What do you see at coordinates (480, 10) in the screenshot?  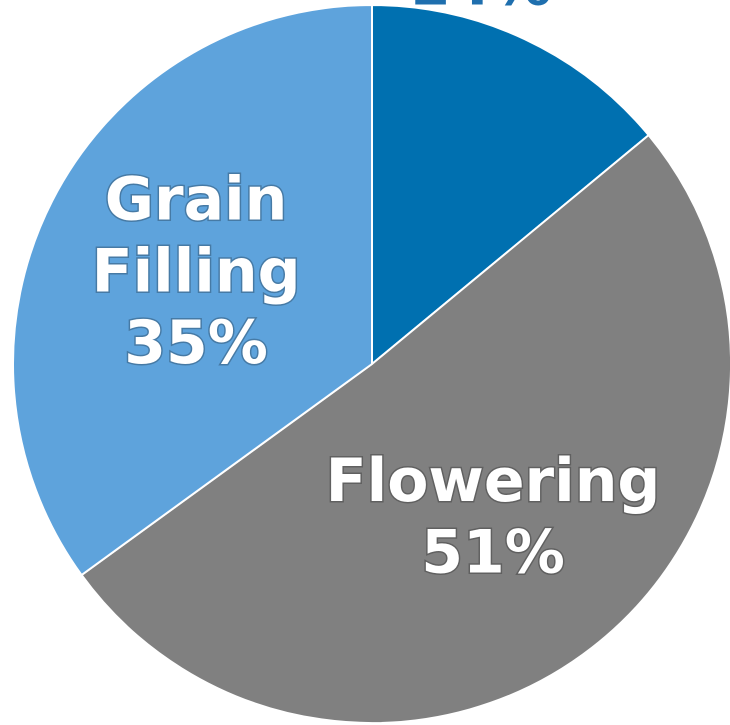 I see `slice-label: 14%` at bounding box center [480, 10].